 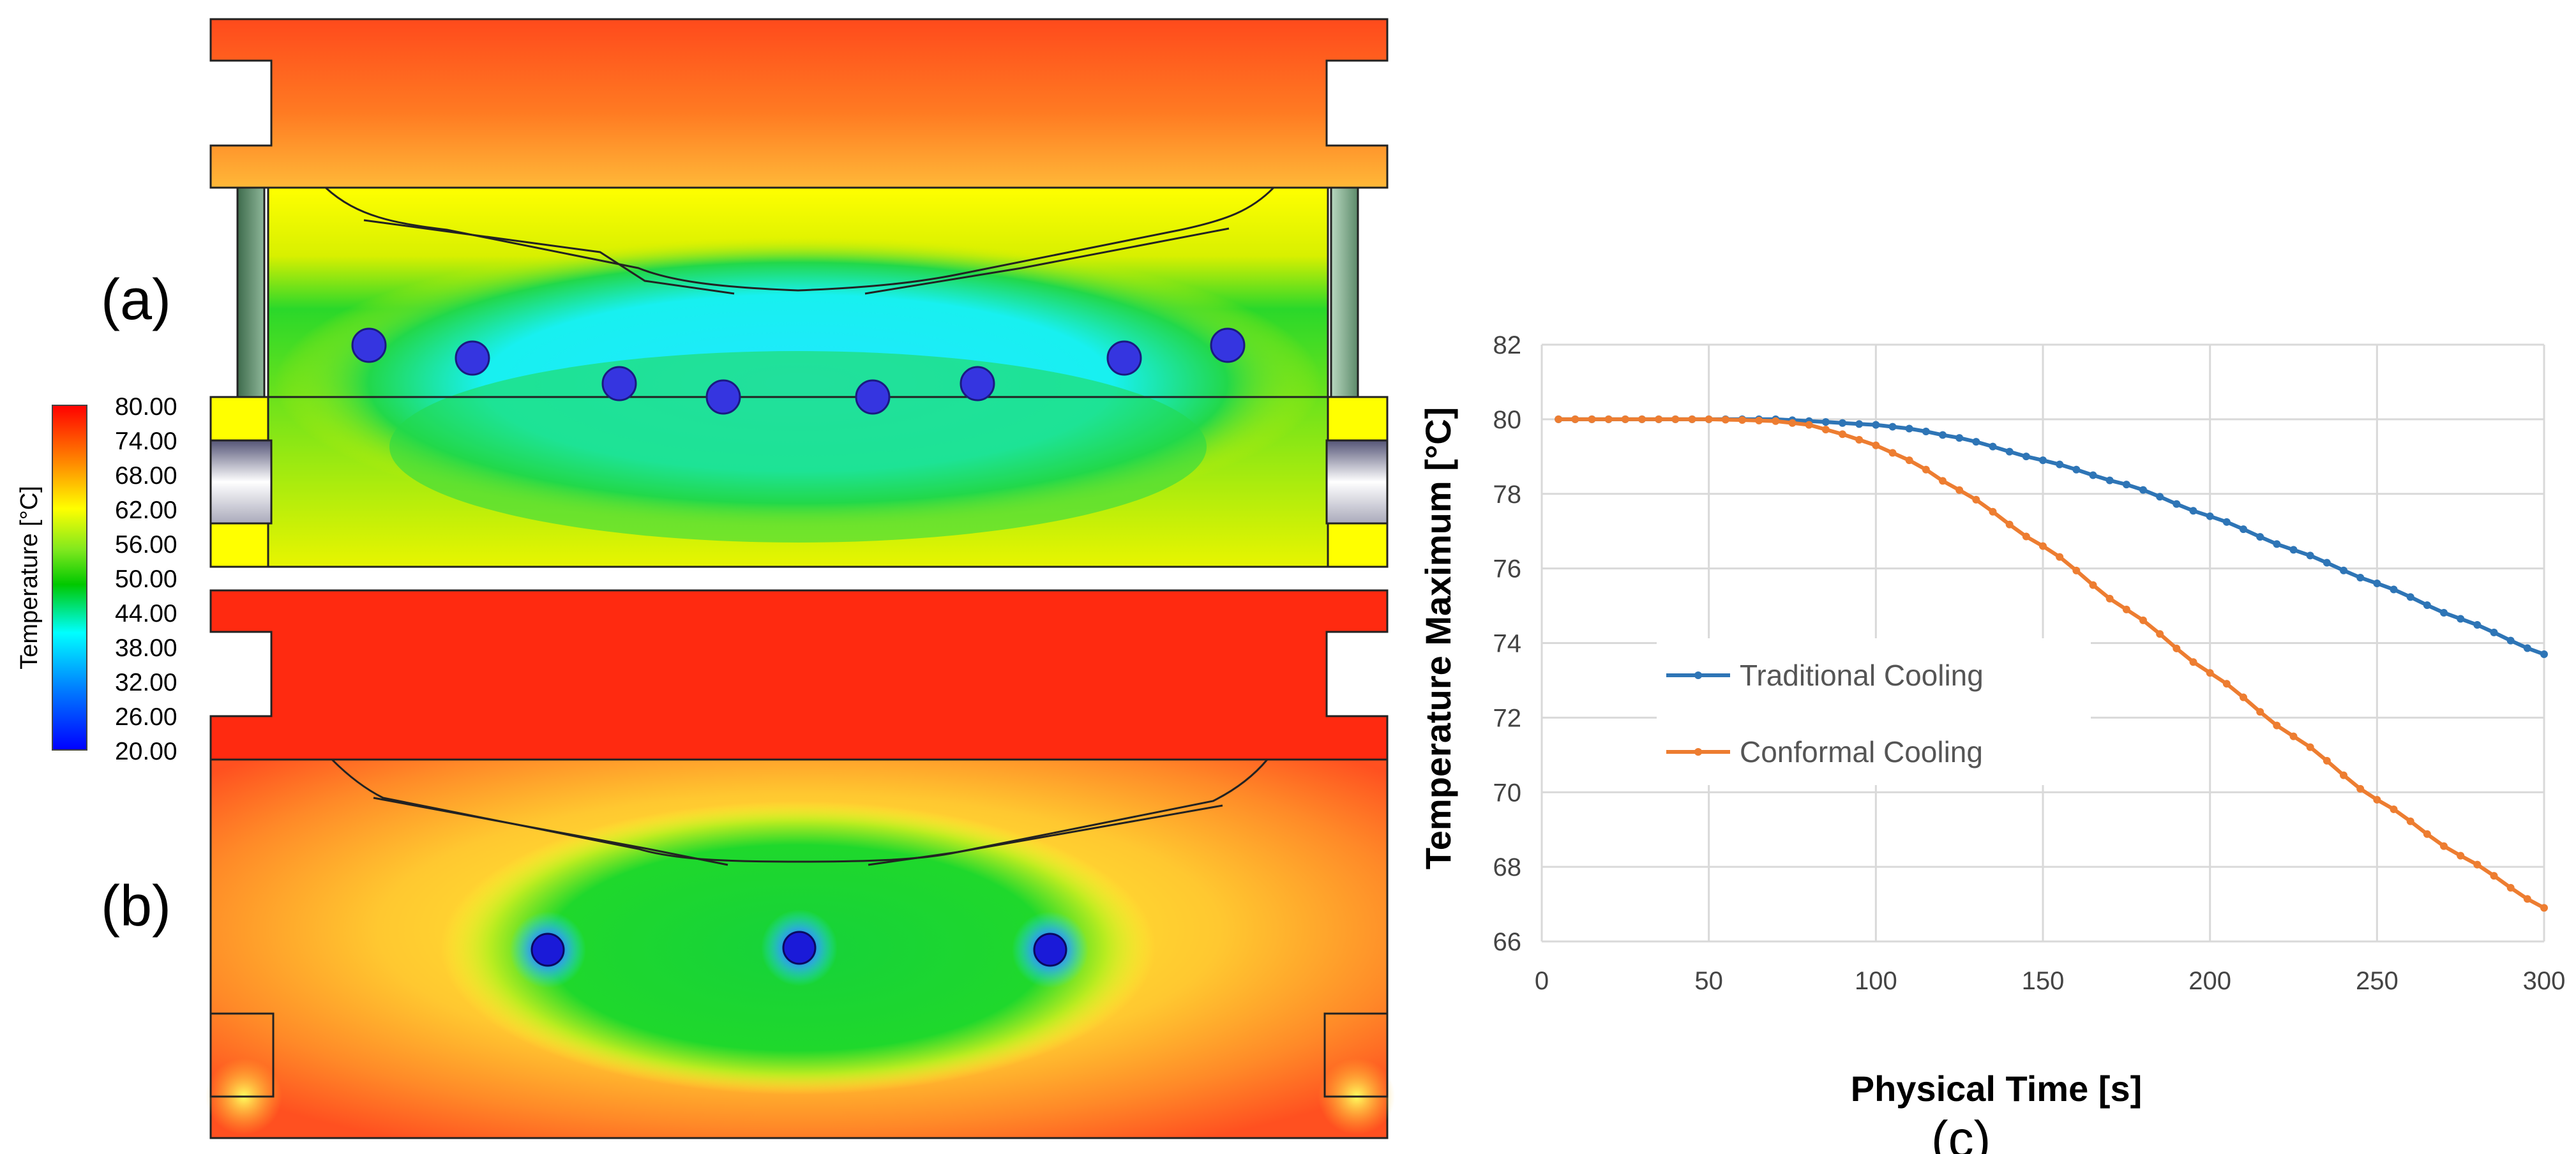 What do you see at coordinates (69, 578) in the screenshot?
I see `colorbar-gradient` at bounding box center [69, 578].